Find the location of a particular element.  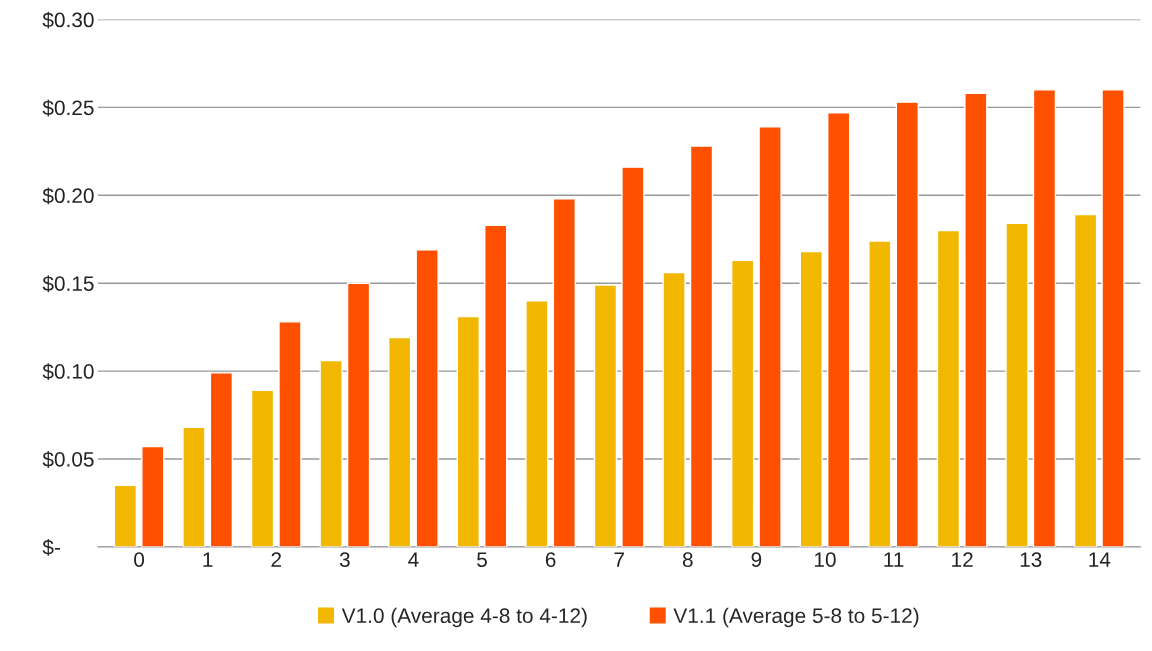

x-tick-label: 14 is located at coordinates (1100, 559).